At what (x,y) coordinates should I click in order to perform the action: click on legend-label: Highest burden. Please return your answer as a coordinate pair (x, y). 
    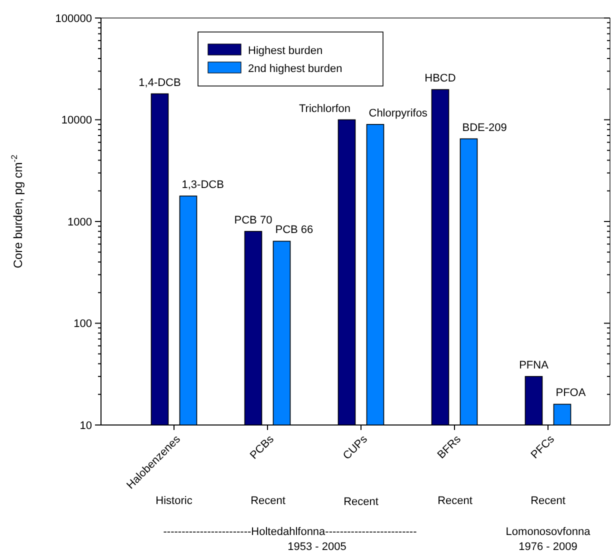
    Looking at the image, I should click on (285, 50).